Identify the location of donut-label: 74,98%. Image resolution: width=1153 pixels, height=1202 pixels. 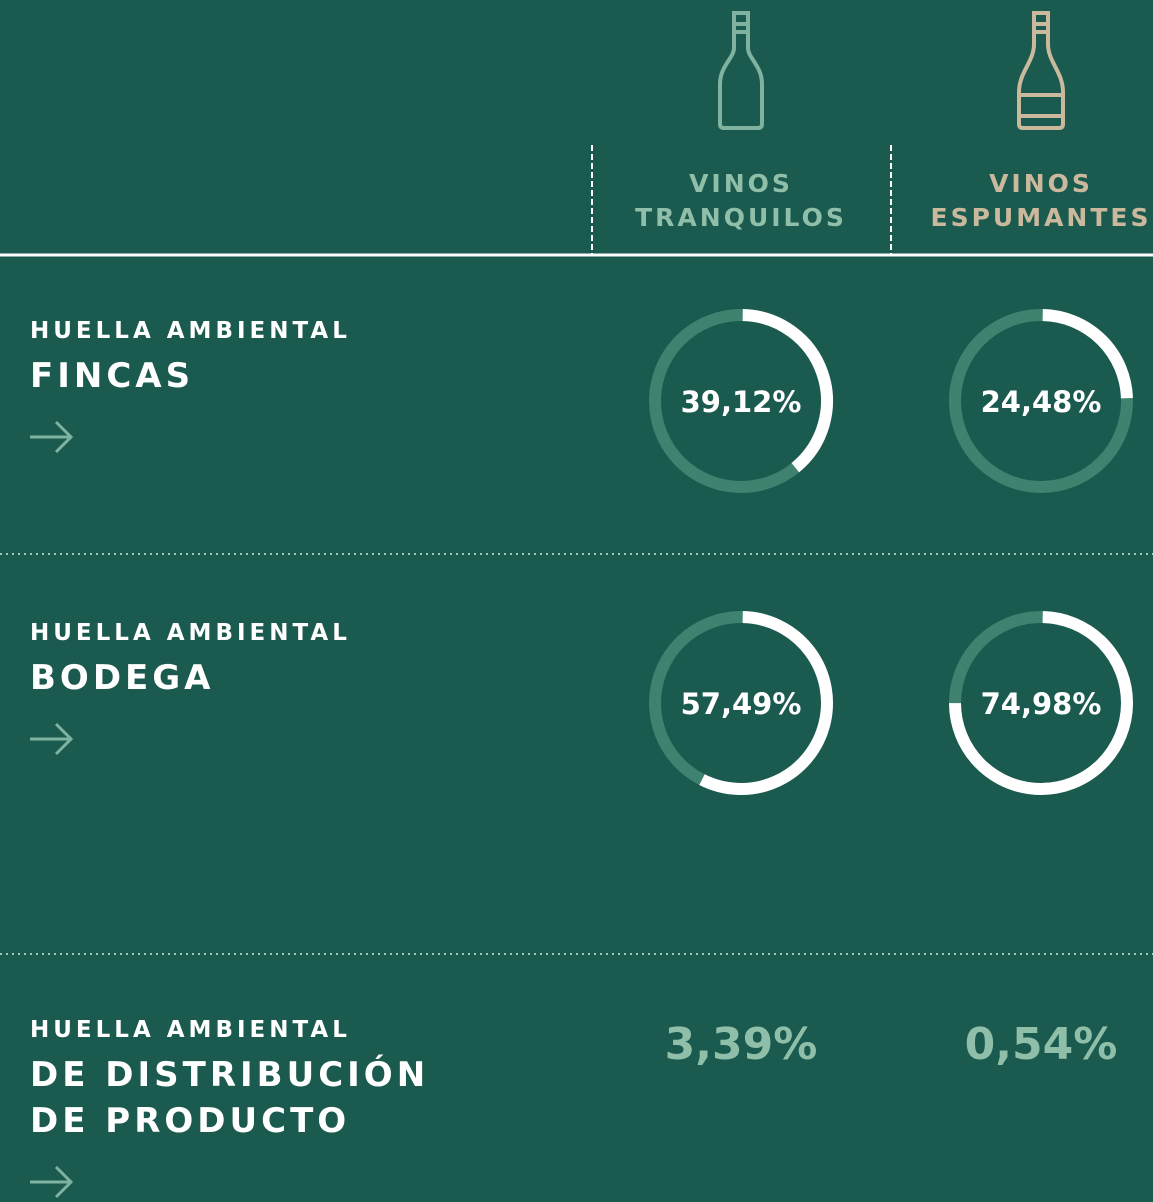
(1041, 704).